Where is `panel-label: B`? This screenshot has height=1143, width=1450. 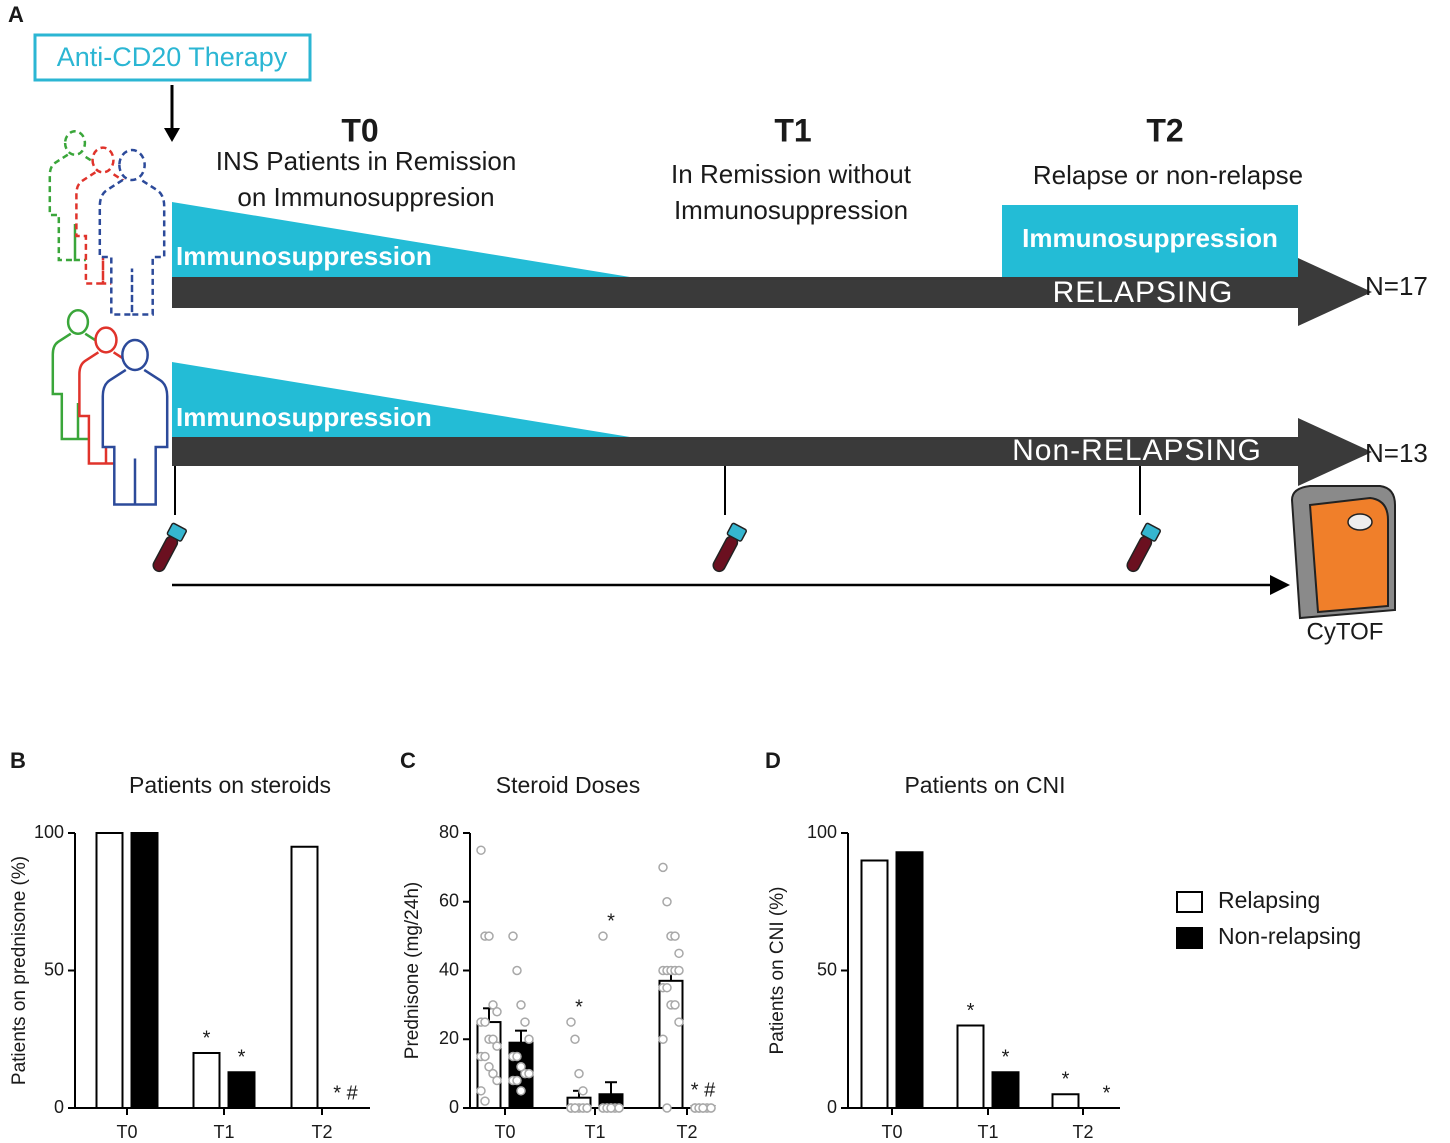
panel-label: B is located at coordinates (18, 760).